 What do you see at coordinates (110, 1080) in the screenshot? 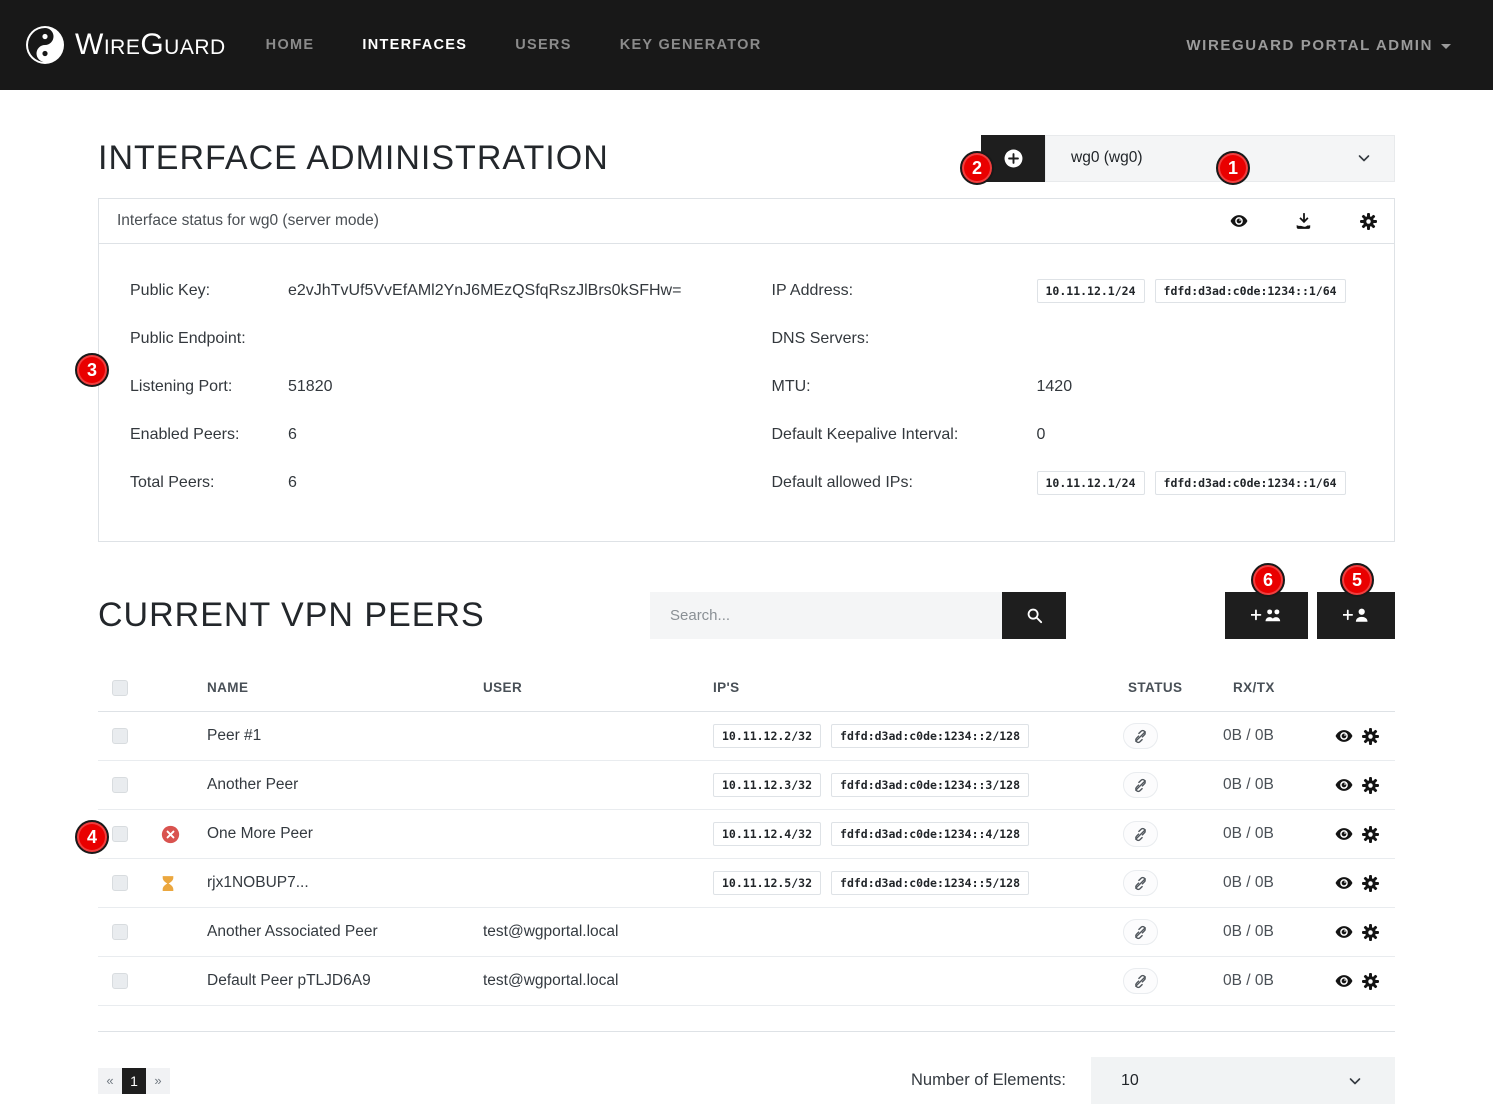
I see `pagination-prev-button: «` at bounding box center [110, 1080].